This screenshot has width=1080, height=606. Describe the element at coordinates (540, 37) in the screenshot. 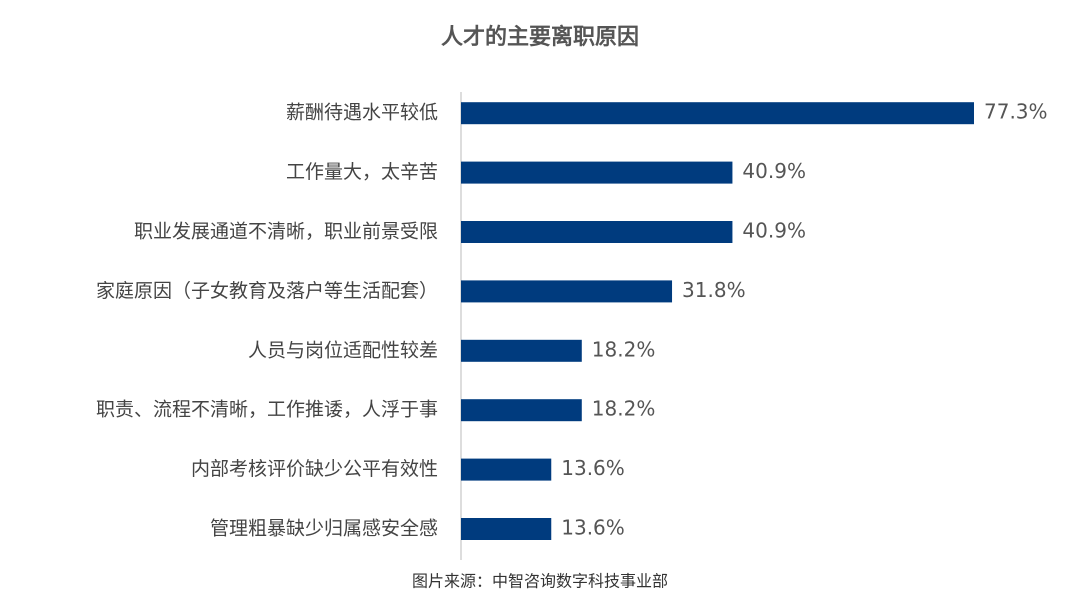

I see `chart-title: 人才的主要离职原因` at that location.